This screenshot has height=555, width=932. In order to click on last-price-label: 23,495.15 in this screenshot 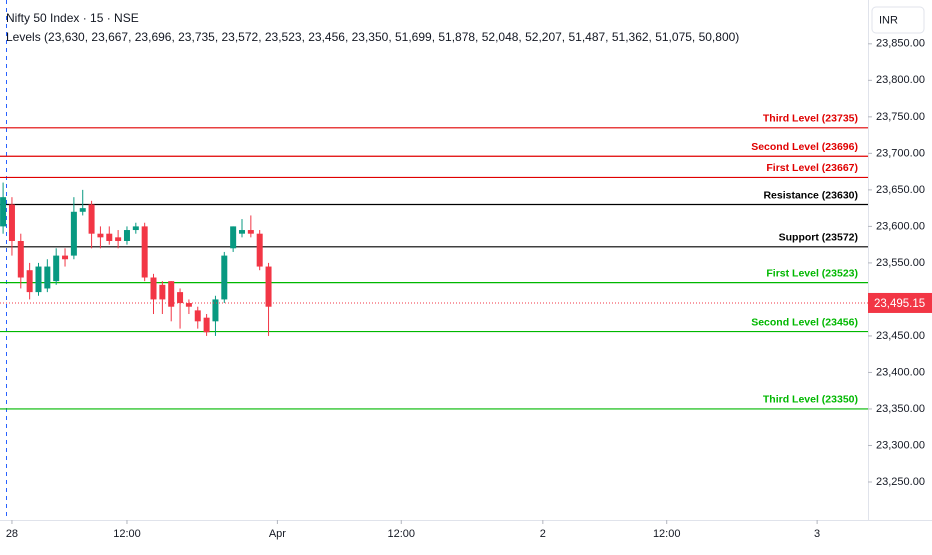, I will do `click(899, 304)`.